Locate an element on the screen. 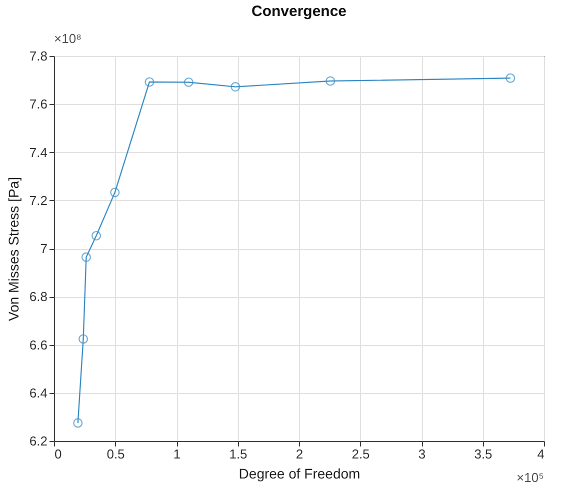  text: ×10⁸ is located at coordinates (68, 38).